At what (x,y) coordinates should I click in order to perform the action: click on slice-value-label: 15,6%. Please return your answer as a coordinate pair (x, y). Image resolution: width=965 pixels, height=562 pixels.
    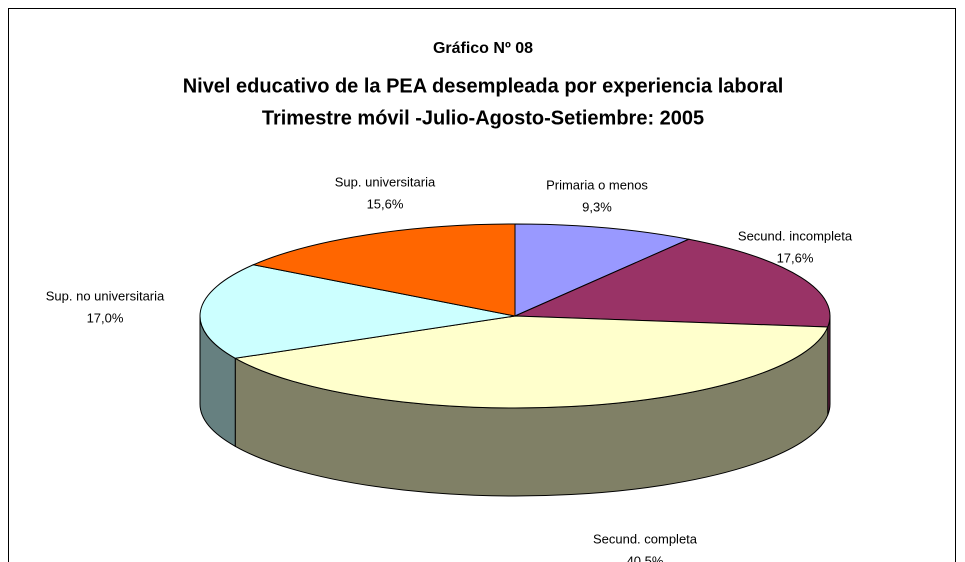
    Looking at the image, I should click on (385, 203).